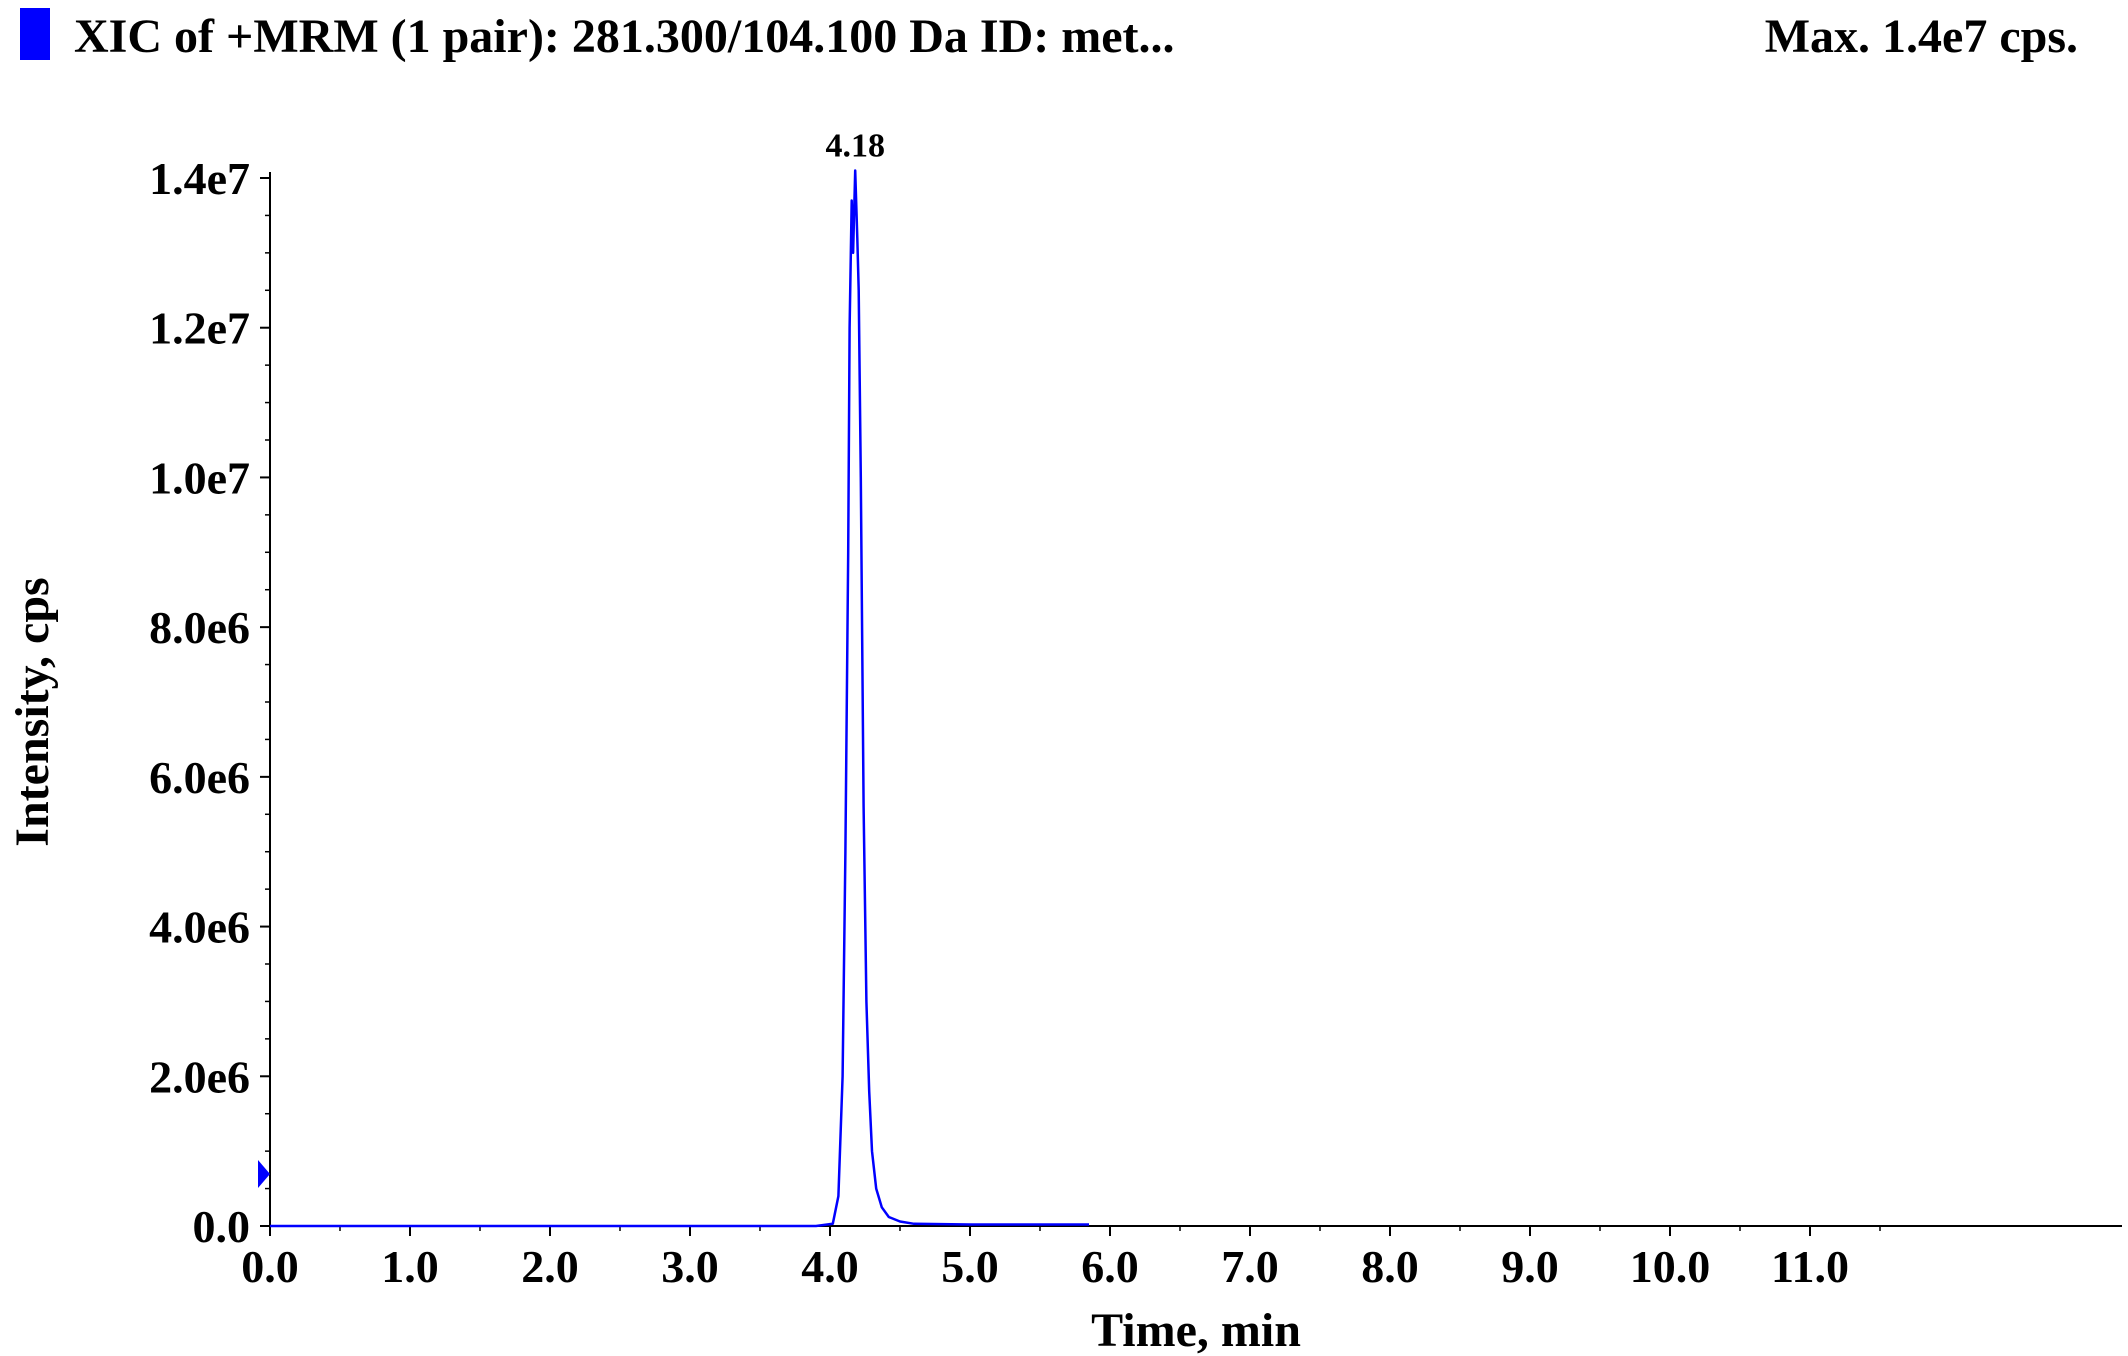 The image size is (2128, 1356). I want to click on y-axis-ticks: 0.0 2.0e6 4.0e6 6.0e6 8.0e6 1.0e7 1.2e7 1.4e7, so click(209, 702).